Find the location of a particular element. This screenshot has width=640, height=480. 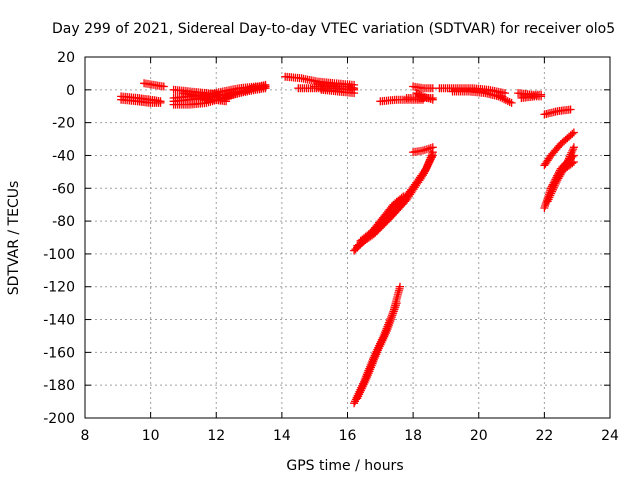

y-tick-label: 0 is located at coordinates (70, 91).